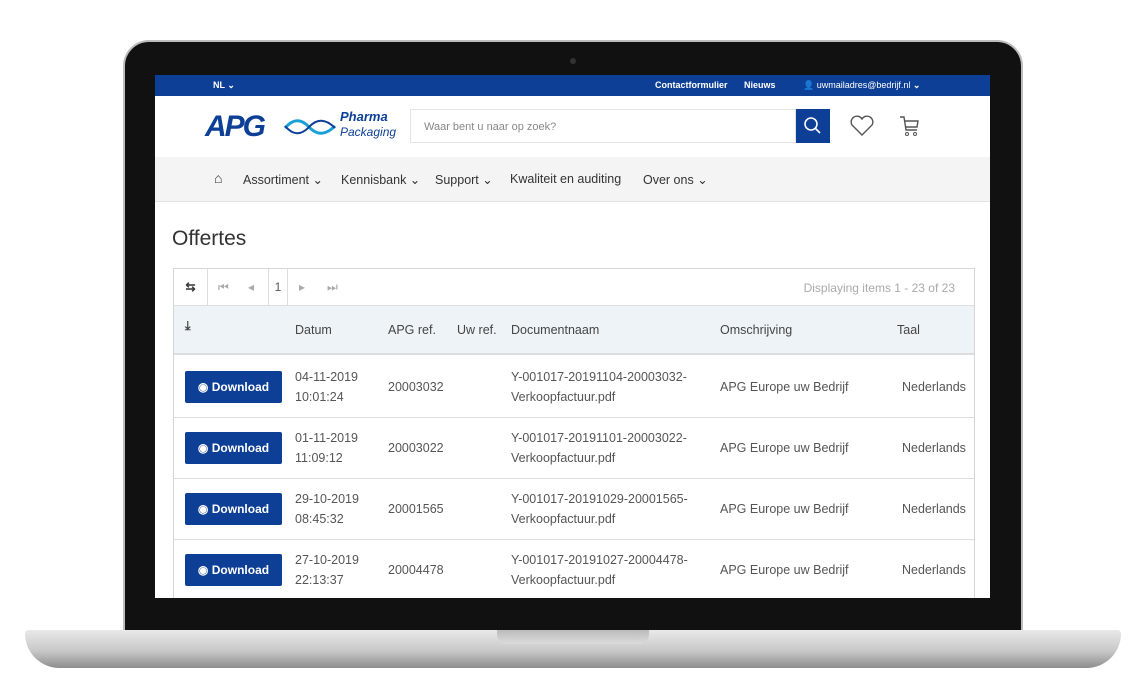 The width and height of the screenshot is (1138, 692). I want to click on logo: APG Pharma Packaging, so click(302, 126).